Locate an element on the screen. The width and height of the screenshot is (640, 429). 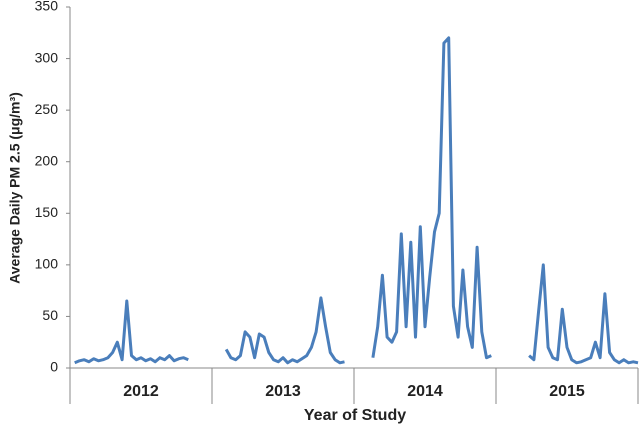
y-tick-label: 150 is located at coordinates (47, 212).